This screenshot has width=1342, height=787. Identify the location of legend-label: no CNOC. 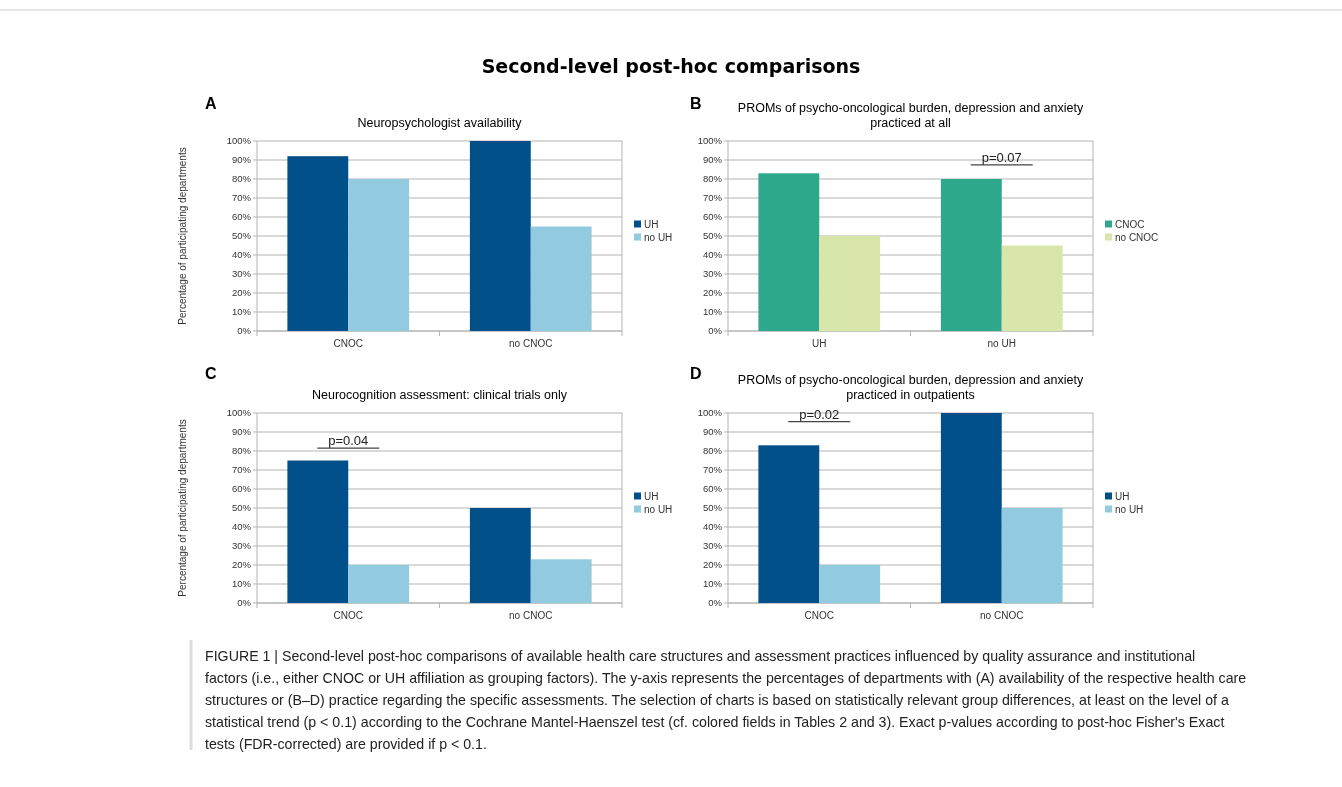
(1137, 237).